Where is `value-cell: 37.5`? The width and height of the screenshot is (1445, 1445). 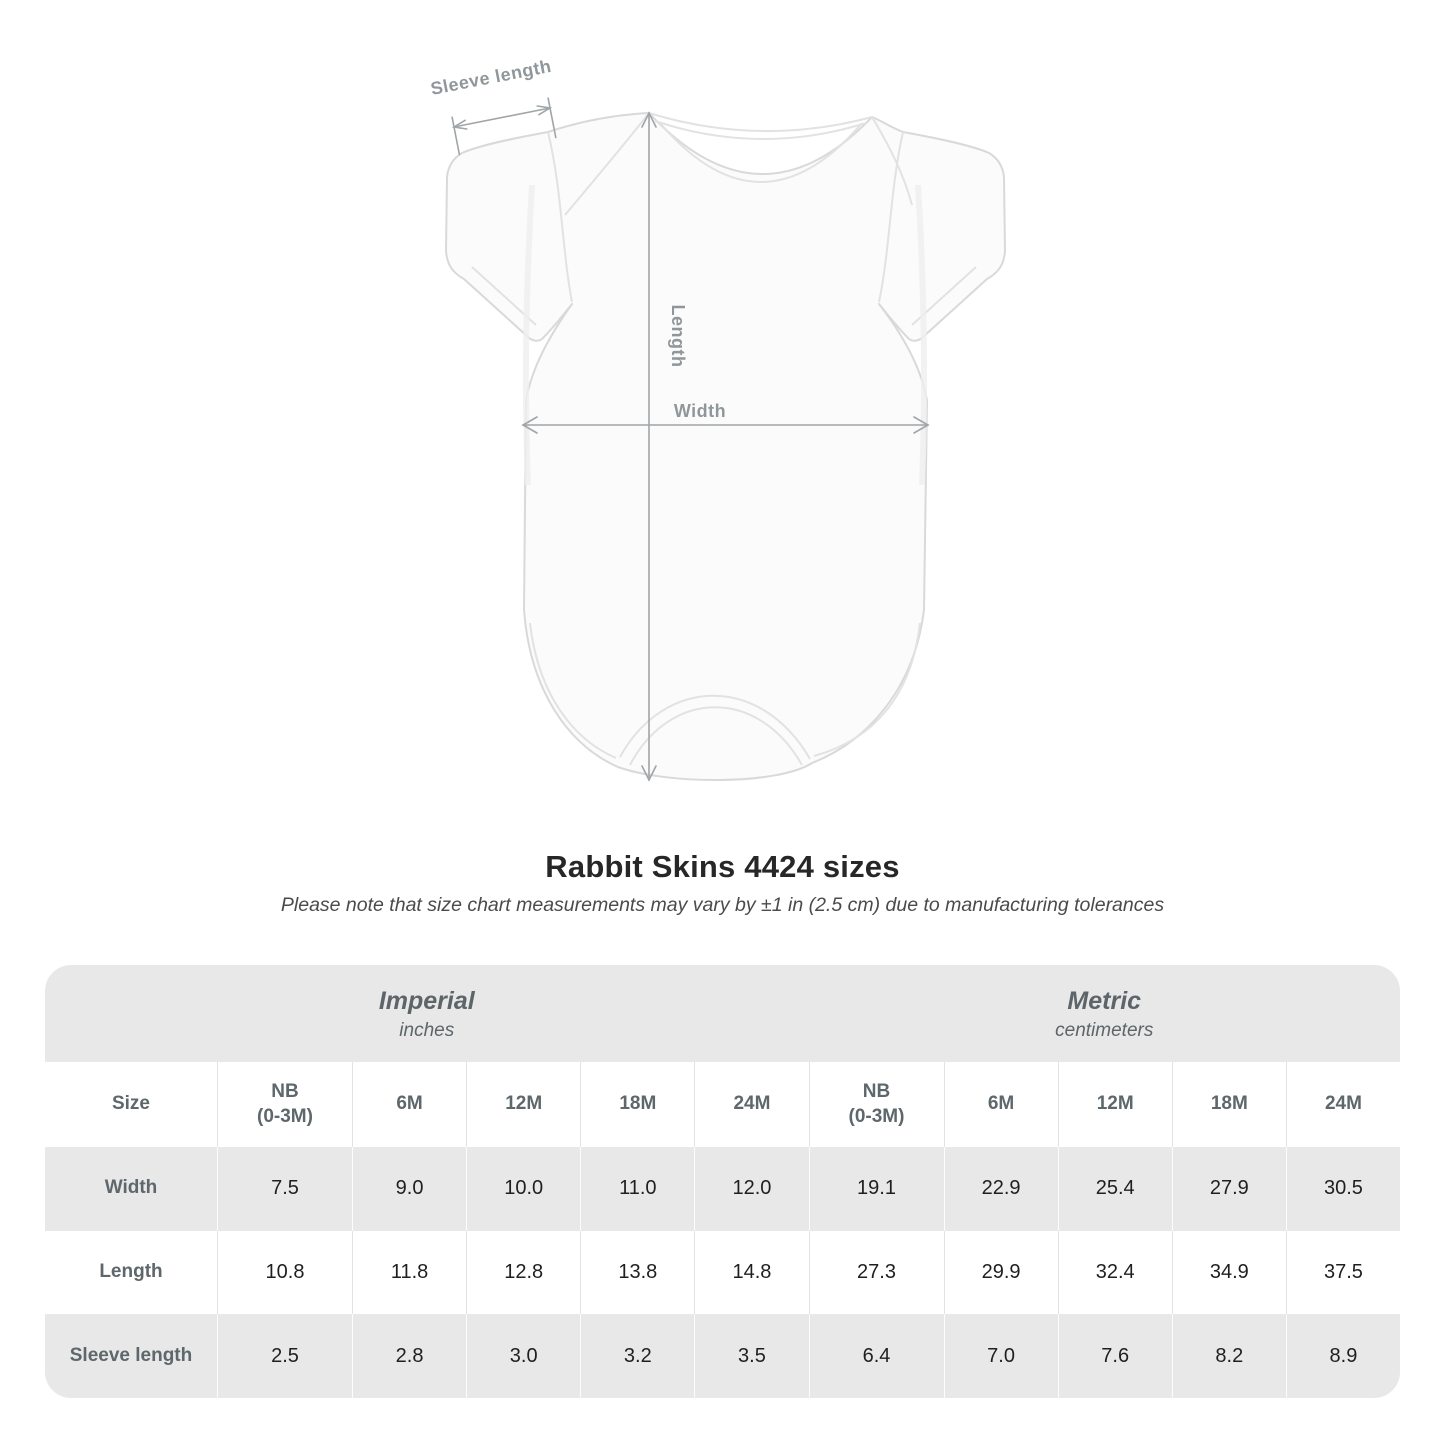
value-cell: 37.5 is located at coordinates (1342, 1272).